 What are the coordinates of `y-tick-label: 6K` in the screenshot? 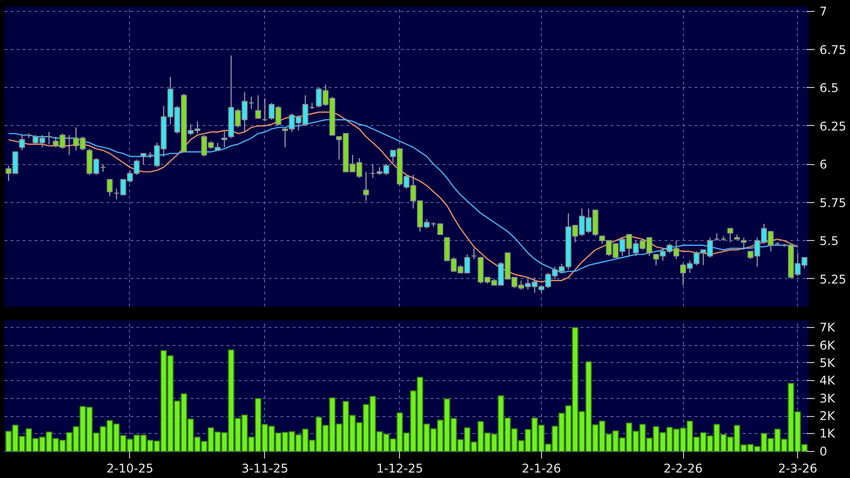 It's located at (828, 345).